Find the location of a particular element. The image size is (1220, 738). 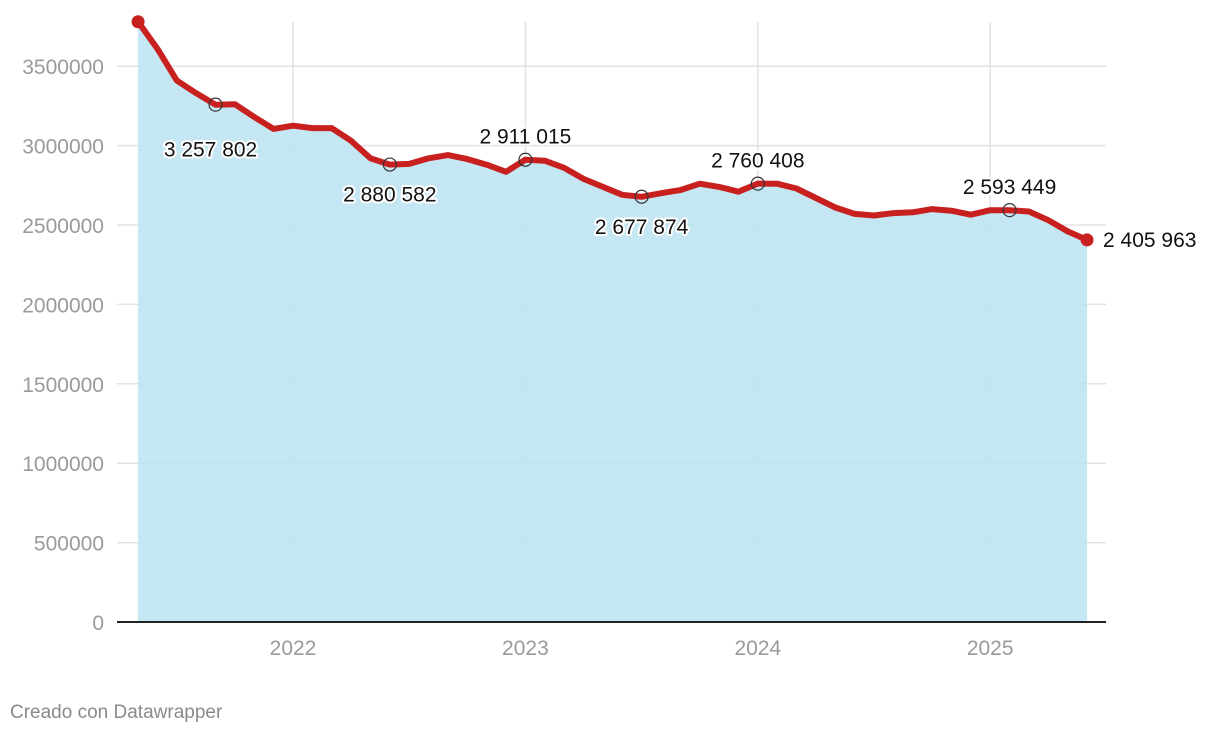

credit-text: Creado con Datawrapper is located at coordinates (116, 712).